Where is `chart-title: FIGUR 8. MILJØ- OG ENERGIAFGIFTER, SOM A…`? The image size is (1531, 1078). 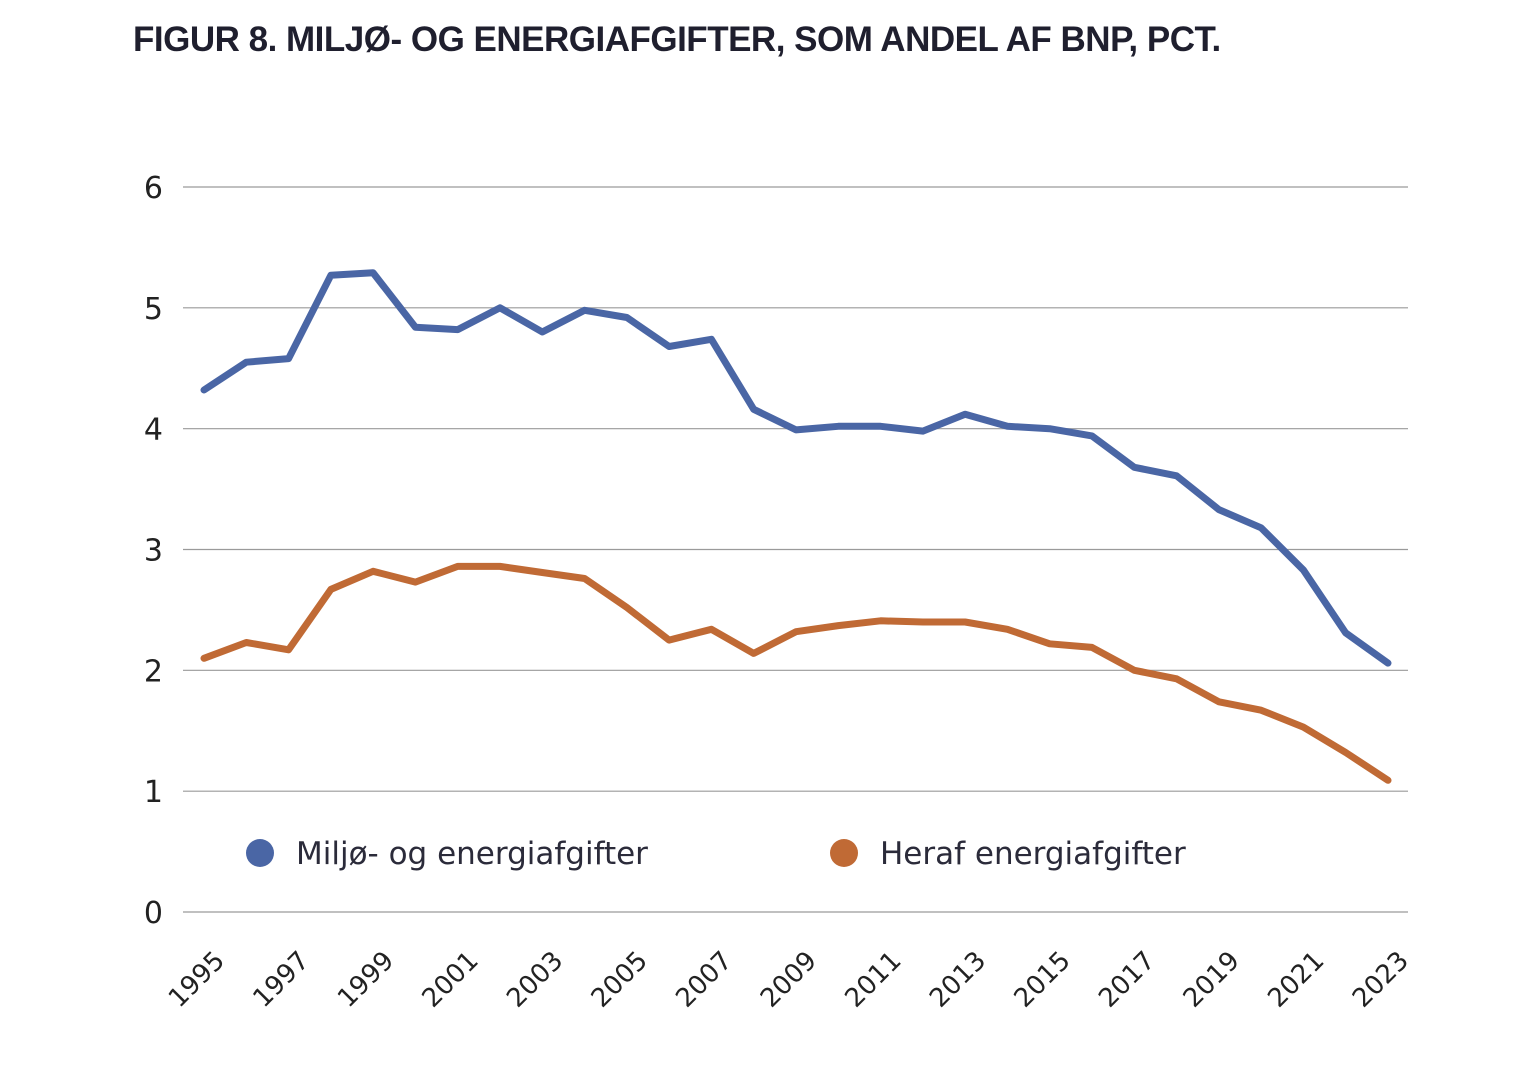
chart-title: FIGUR 8. MILJØ- OG ENERGIAFGIFTER, SOM A… is located at coordinates (677, 39).